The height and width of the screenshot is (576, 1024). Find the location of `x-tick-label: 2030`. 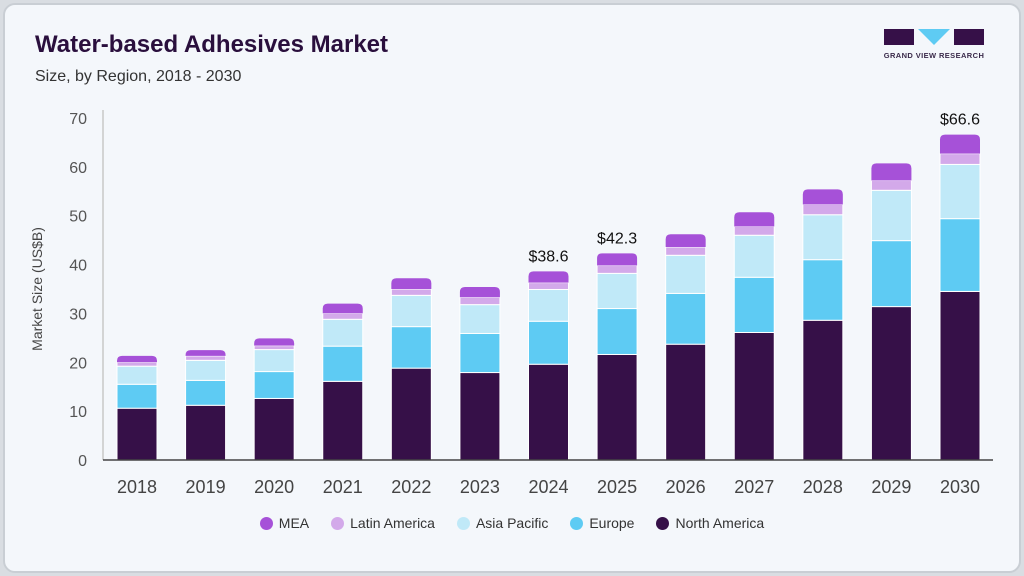

x-tick-label: 2030 is located at coordinates (960, 487).